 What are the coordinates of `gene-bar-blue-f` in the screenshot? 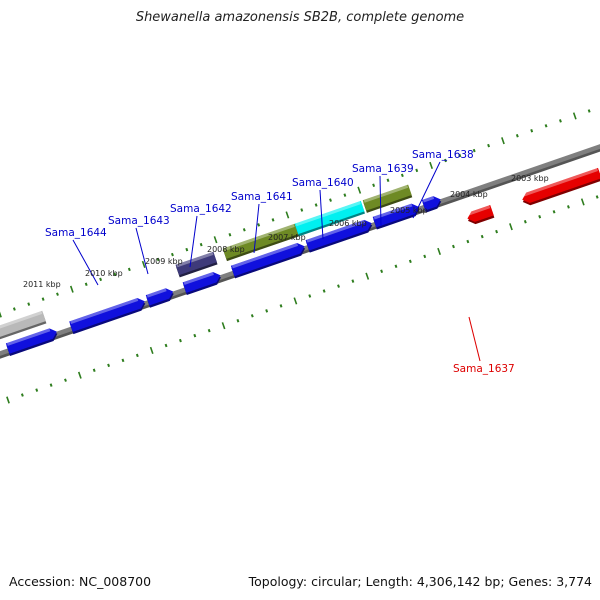 It's located at (268, 260).